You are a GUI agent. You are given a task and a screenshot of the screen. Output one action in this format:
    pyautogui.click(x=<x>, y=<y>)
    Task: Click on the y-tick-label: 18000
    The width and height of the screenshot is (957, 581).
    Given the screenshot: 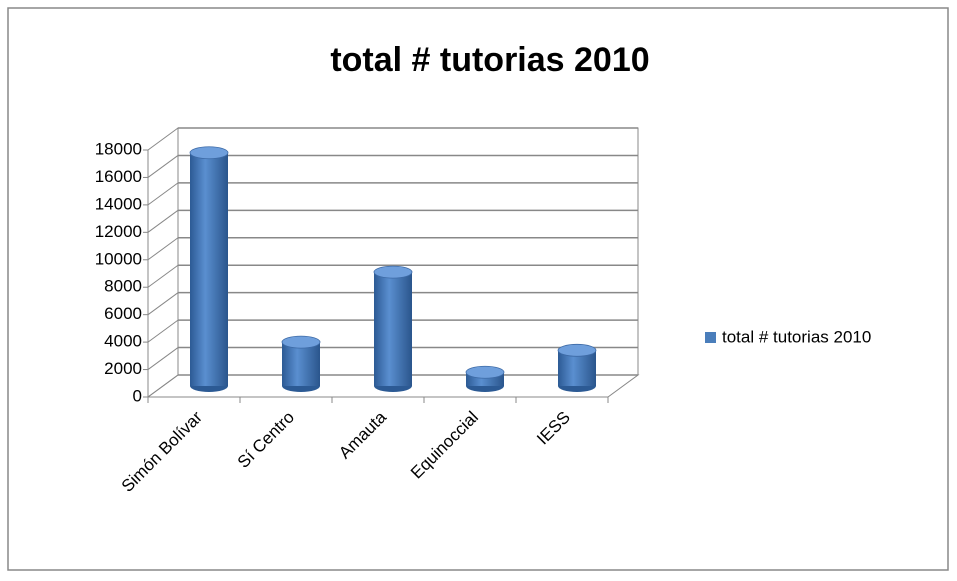 What is the action you would take?
    pyautogui.click(x=118, y=148)
    